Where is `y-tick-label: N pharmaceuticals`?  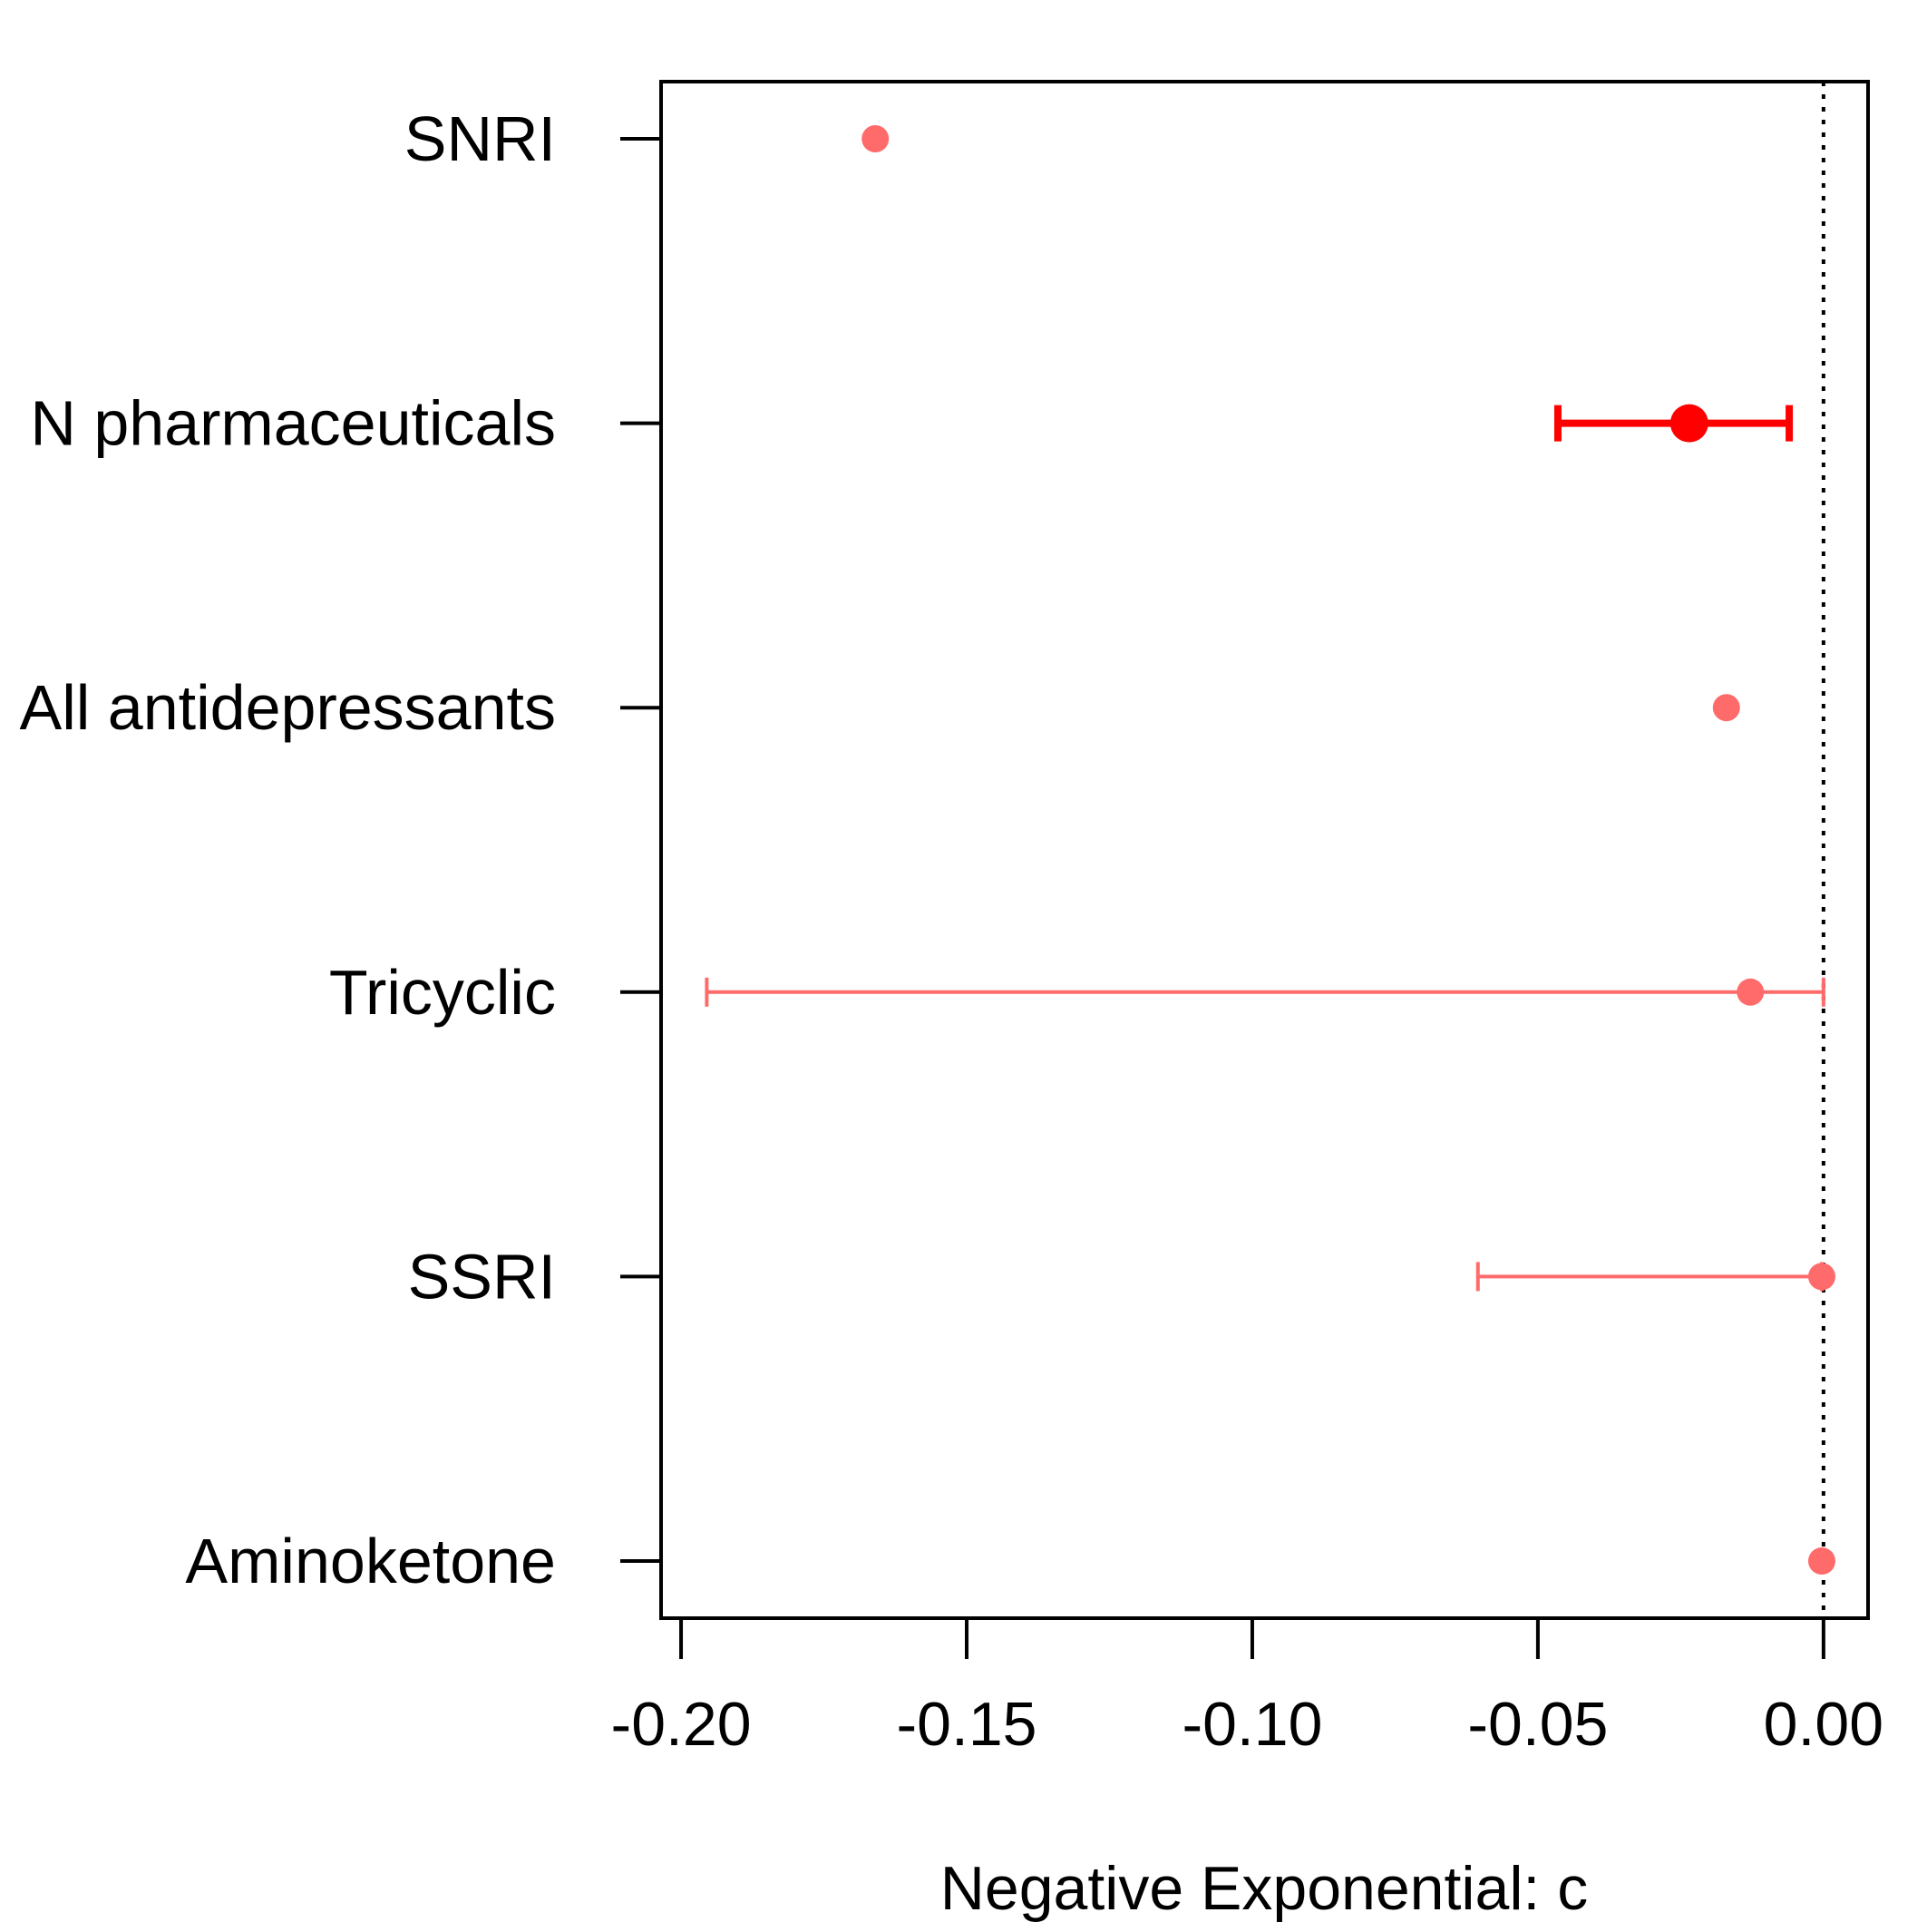 y-tick-label: N pharmaceuticals is located at coordinates (293, 423).